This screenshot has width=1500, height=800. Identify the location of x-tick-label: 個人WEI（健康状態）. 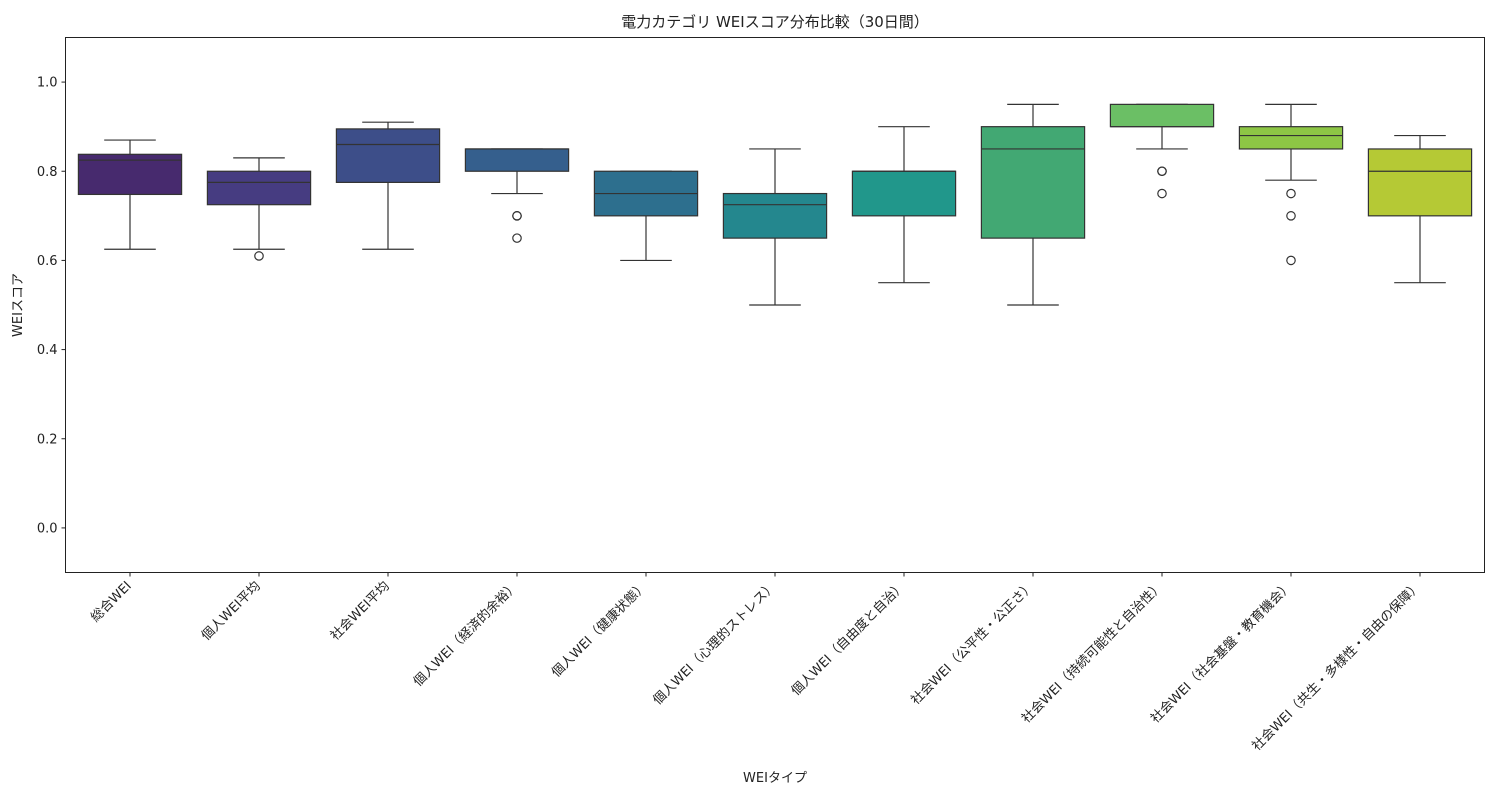
(599, 629).